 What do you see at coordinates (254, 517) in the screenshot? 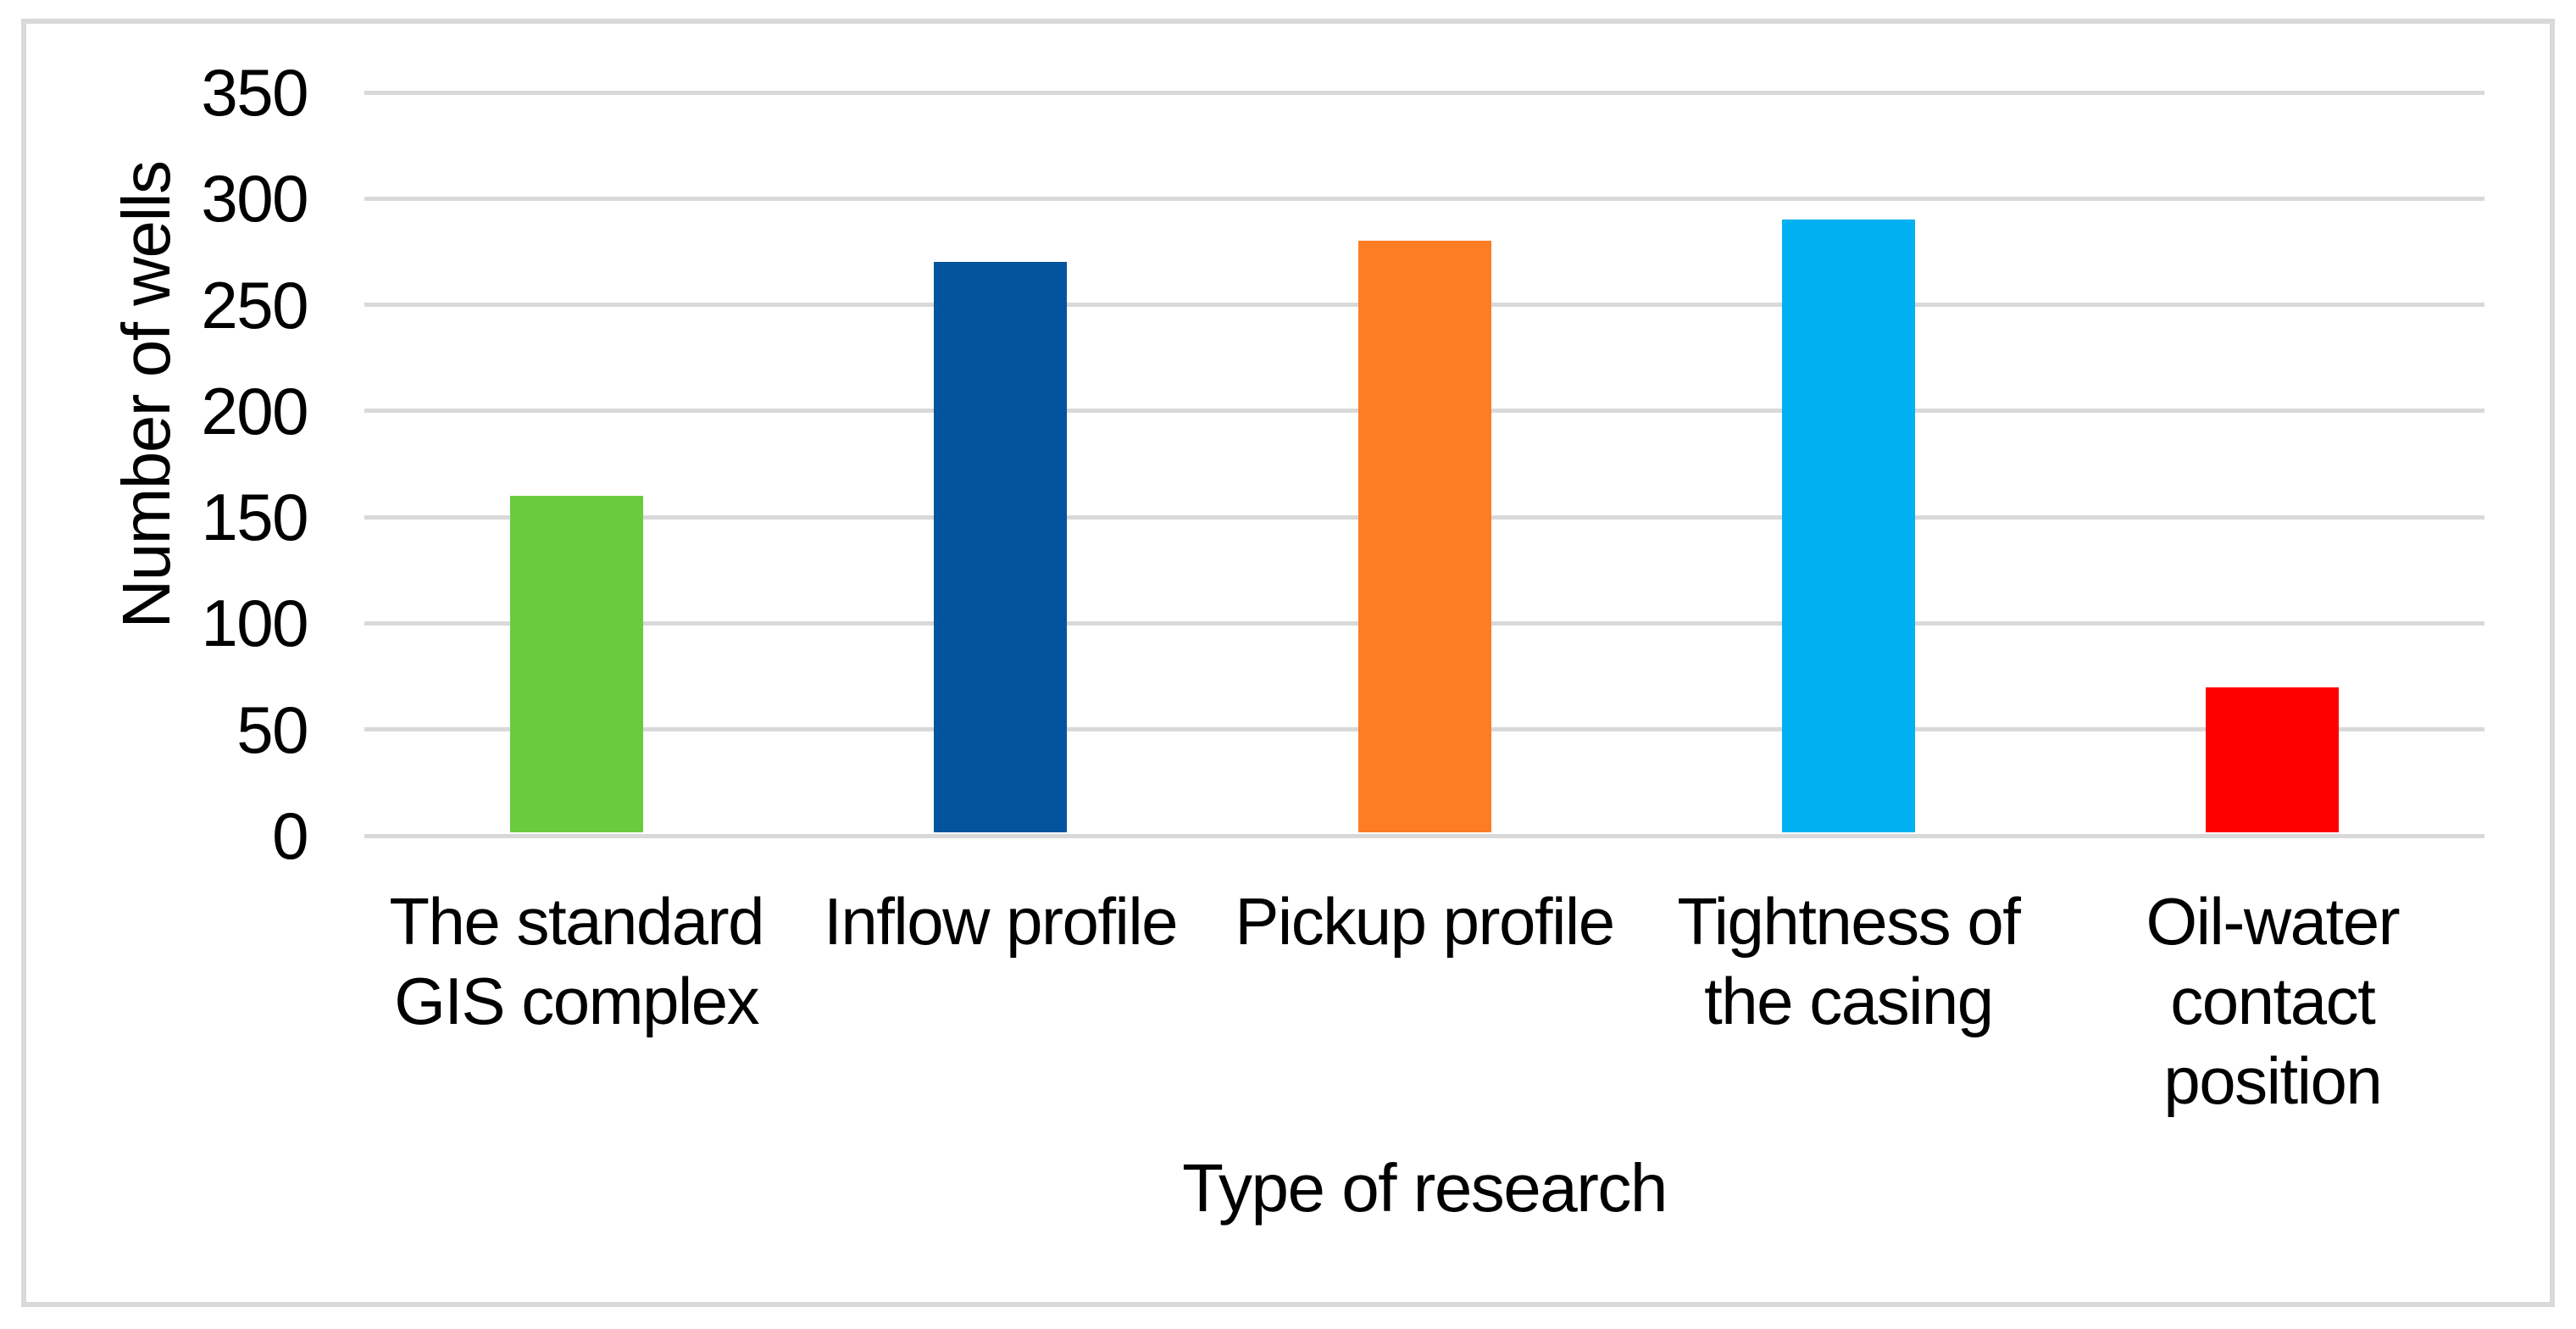
I see `y-tick-label-150: 150` at bounding box center [254, 517].